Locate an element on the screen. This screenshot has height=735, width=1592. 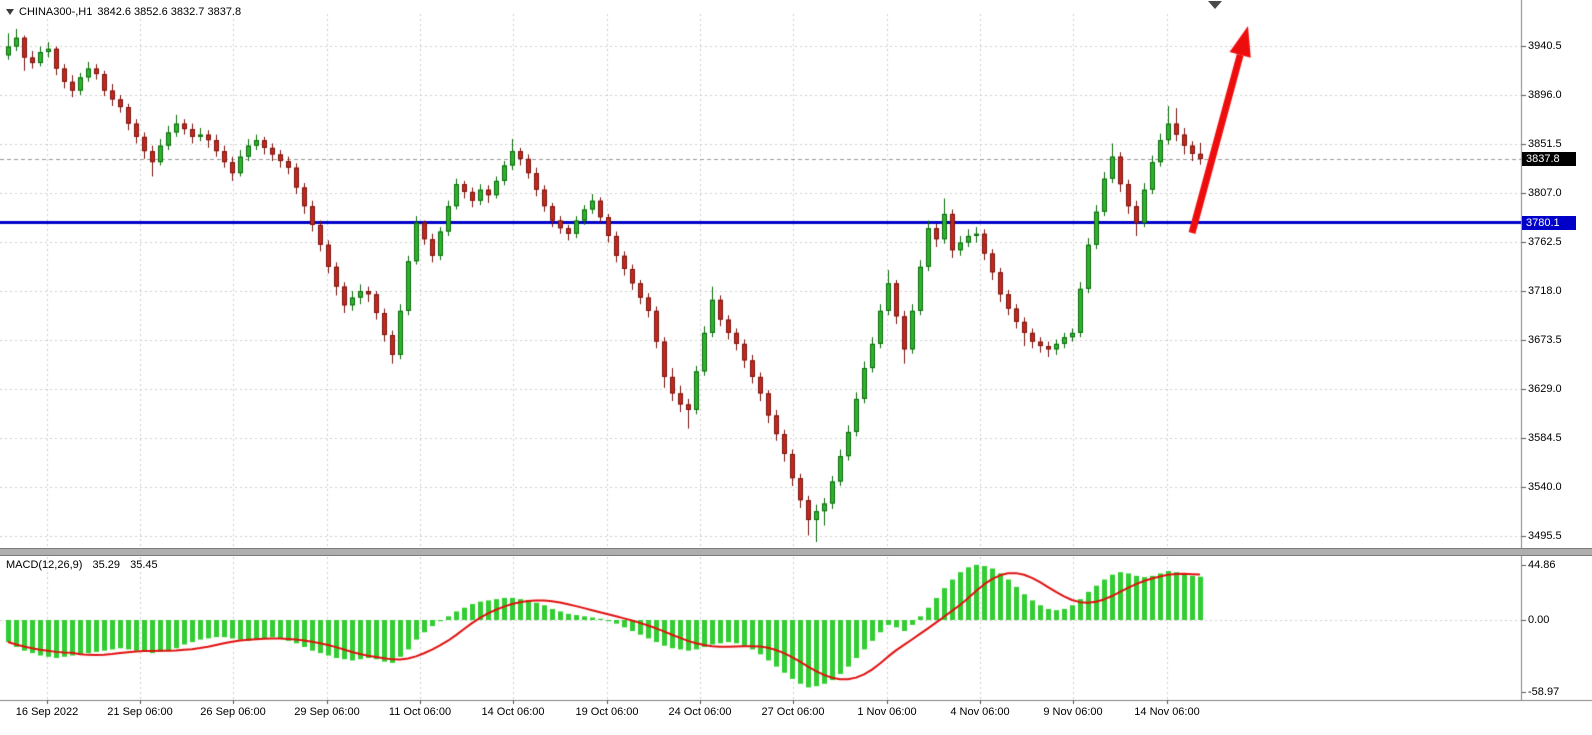
macd-tick-label: 0.00 is located at coordinates (1539, 620).